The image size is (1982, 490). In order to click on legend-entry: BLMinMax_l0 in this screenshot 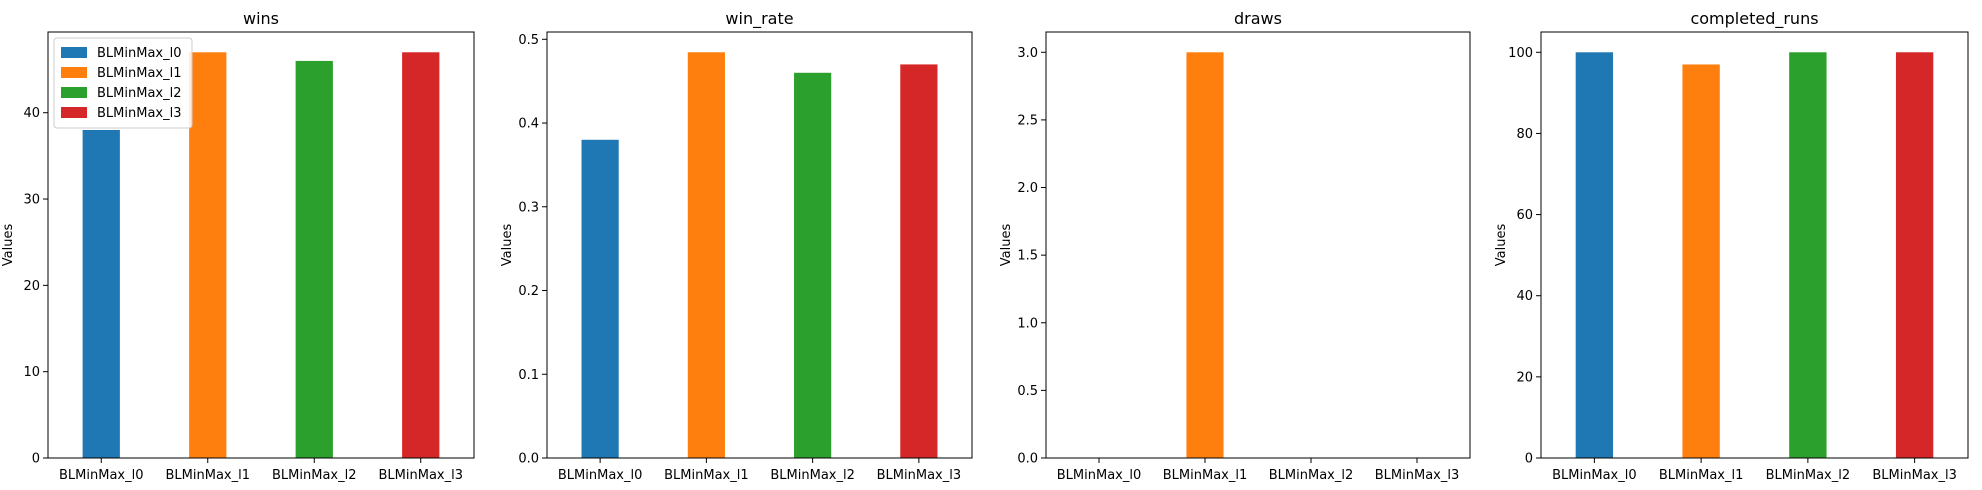, I will do `click(139, 53)`.